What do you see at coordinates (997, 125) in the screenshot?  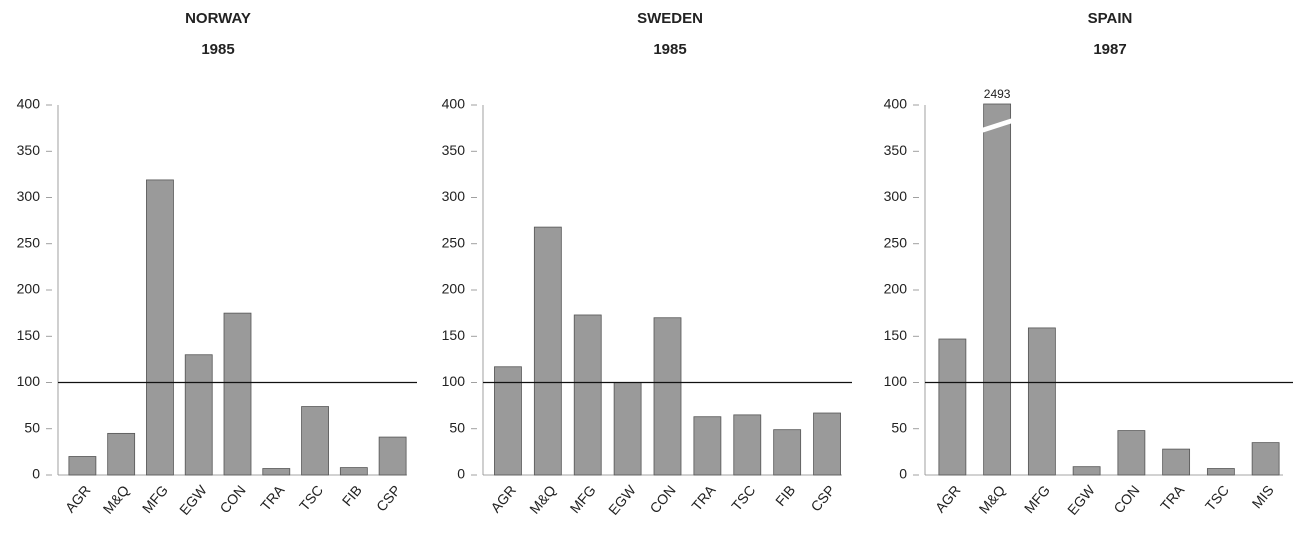 I see `axis-break` at bounding box center [997, 125].